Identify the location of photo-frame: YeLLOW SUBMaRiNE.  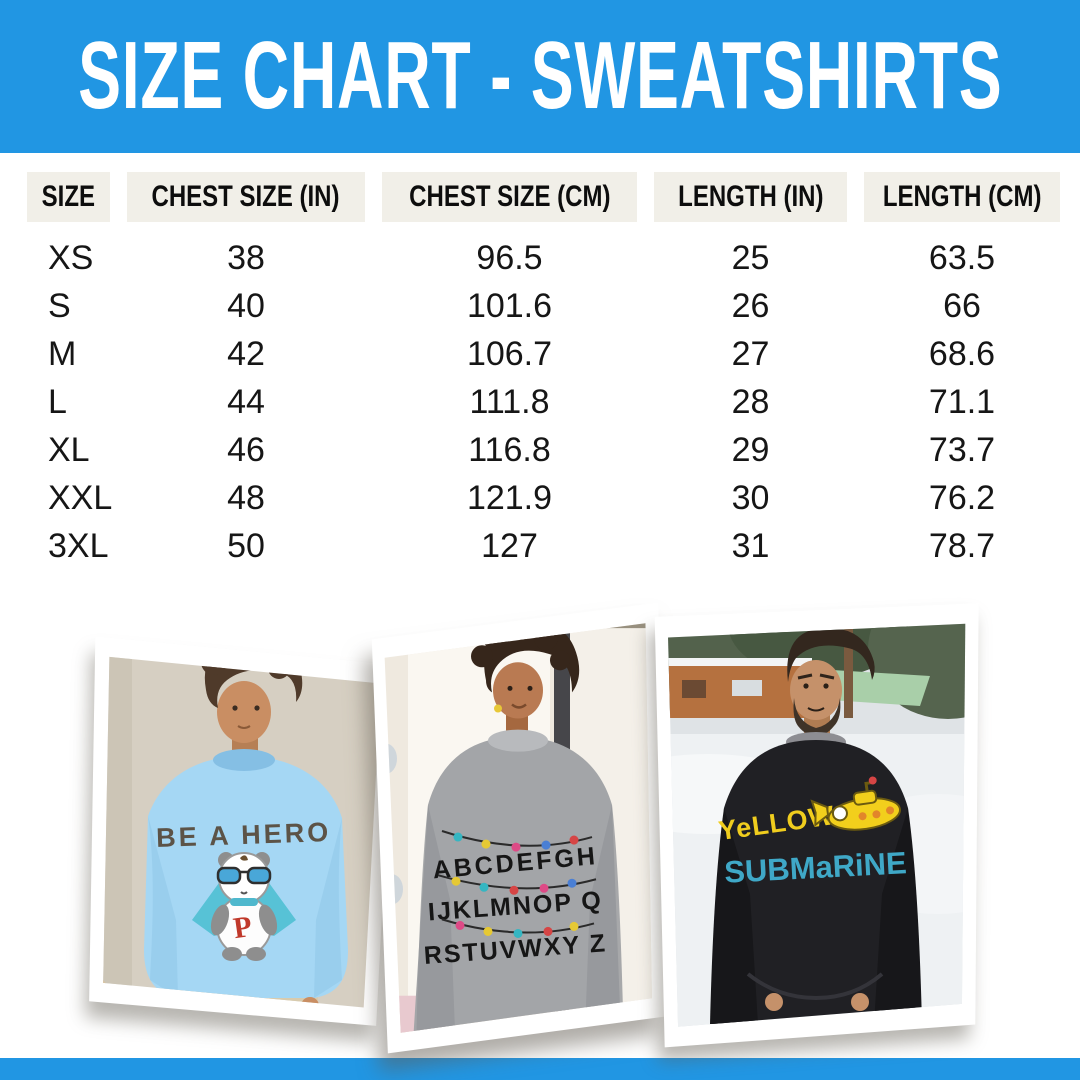
(816, 825).